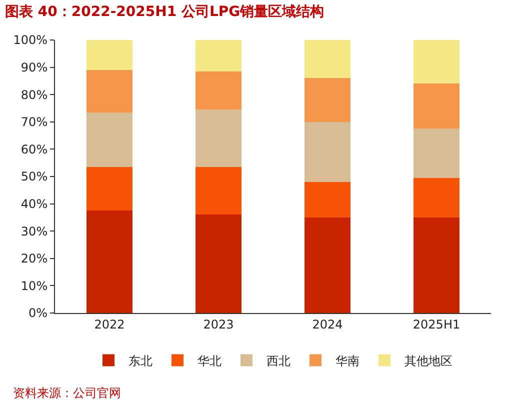 The height and width of the screenshot is (413, 506). I want to click on x-tick-label: 2022, so click(109, 324).